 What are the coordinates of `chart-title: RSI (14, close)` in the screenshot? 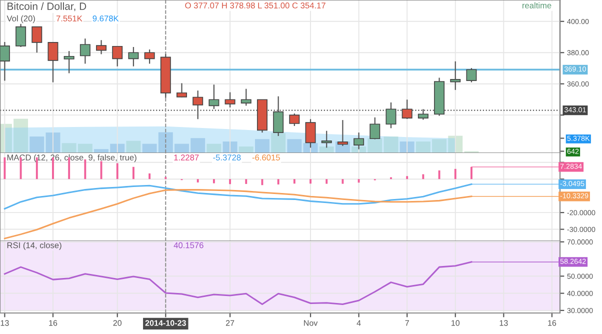 It's located at (34, 246).